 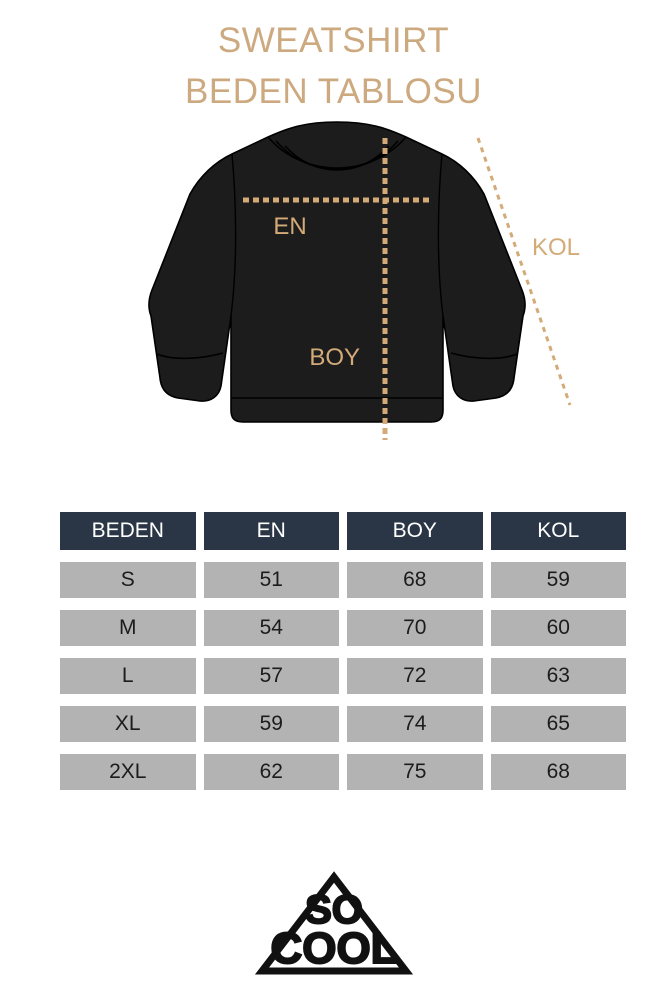 I want to click on logo-text-cool: COOL, so click(x=333, y=948).